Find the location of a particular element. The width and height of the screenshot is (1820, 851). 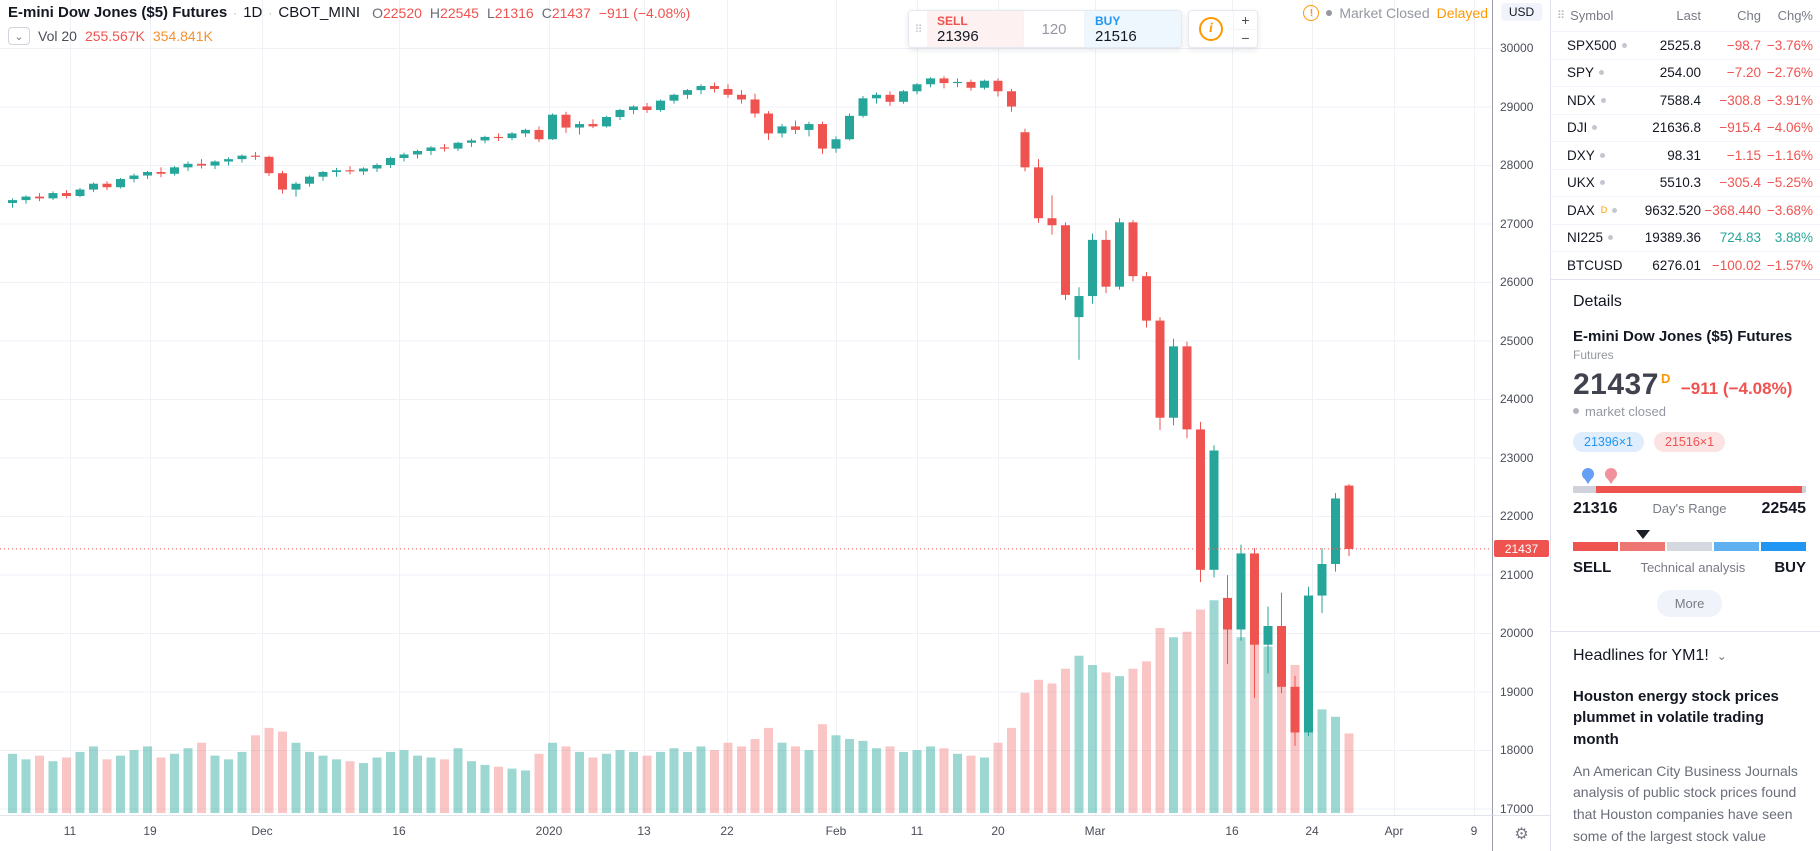

price-tick-label: 17000 is located at coordinates (1517, 808).